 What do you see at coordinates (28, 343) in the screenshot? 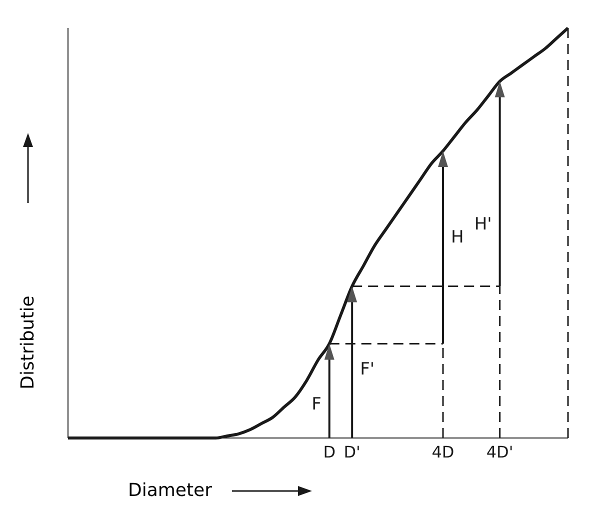
I see `y-axis-title: Distributie` at bounding box center [28, 343].